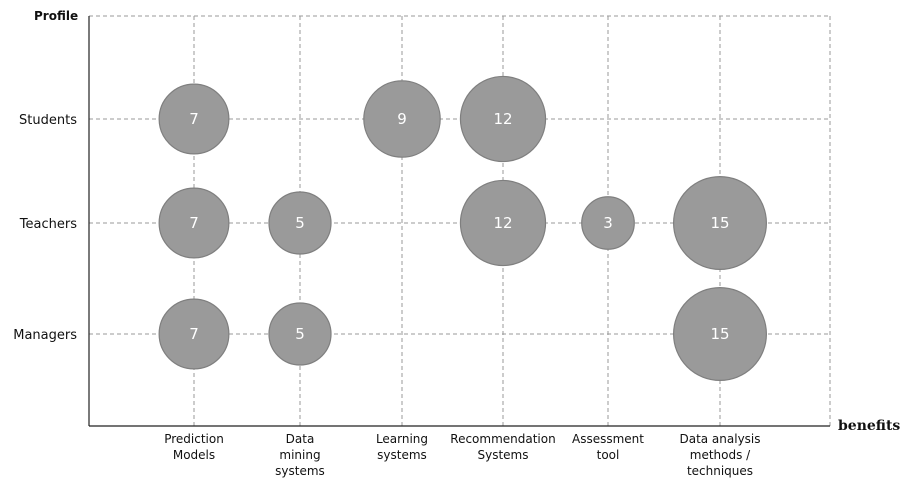 Image resolution: width=906 pixels, height=489 pixels. I want to click on bubble-value-label: 3, so click(608, 223).